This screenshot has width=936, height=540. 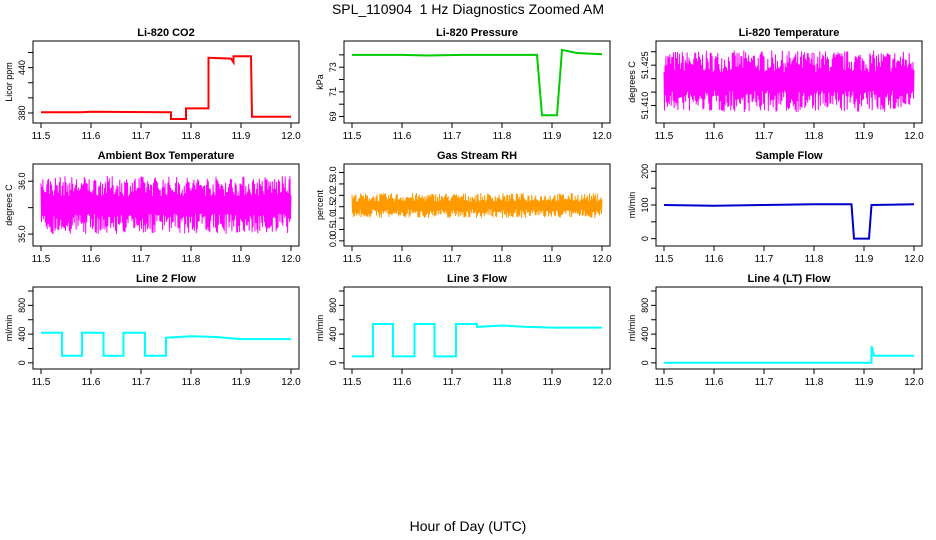 What do you see at coordinates (22, 234) in the screenshot?
I see `y-tick-label: 35.0` at bounding box center [22, 234].